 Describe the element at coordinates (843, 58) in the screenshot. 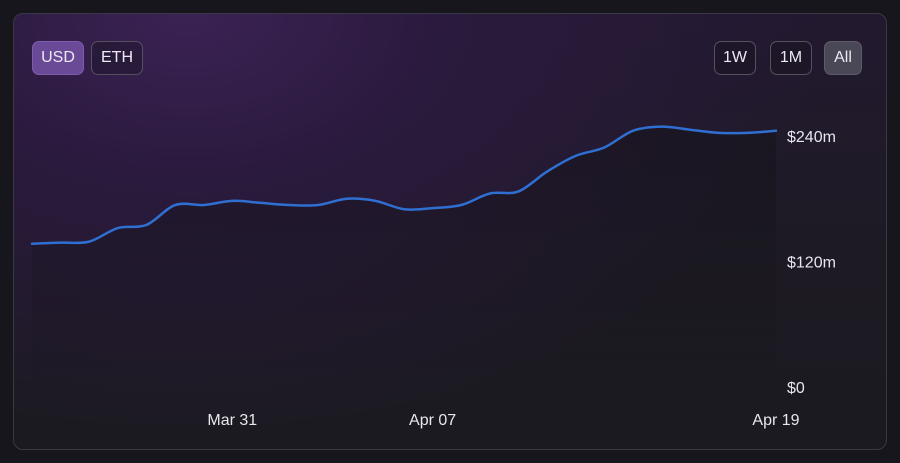

I see `range-all-button: All` at that location.